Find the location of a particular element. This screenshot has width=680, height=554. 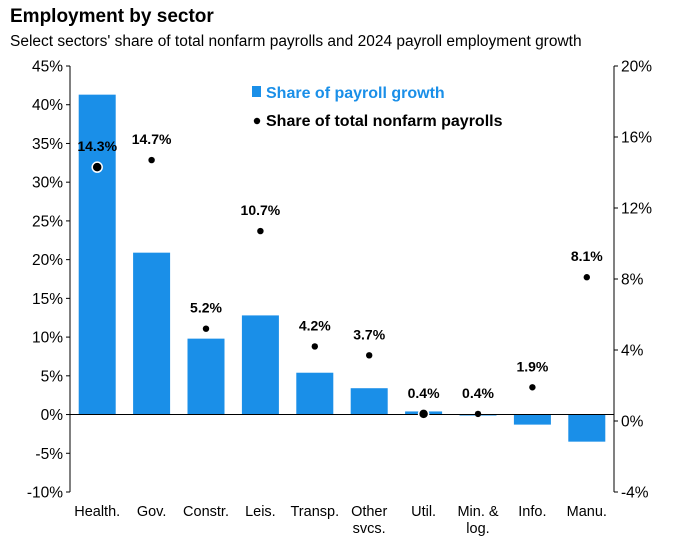

right-tick-label: -4% is located at coordinates (635, 493).